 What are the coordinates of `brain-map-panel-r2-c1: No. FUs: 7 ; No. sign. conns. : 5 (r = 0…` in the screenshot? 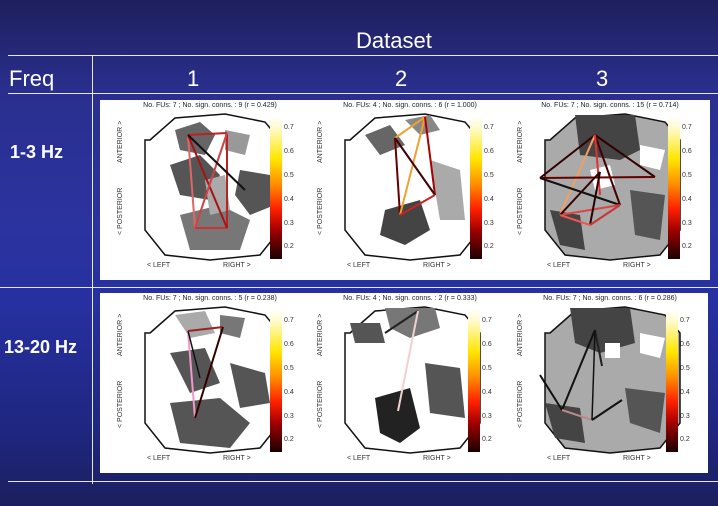 It's located at (210, 380).